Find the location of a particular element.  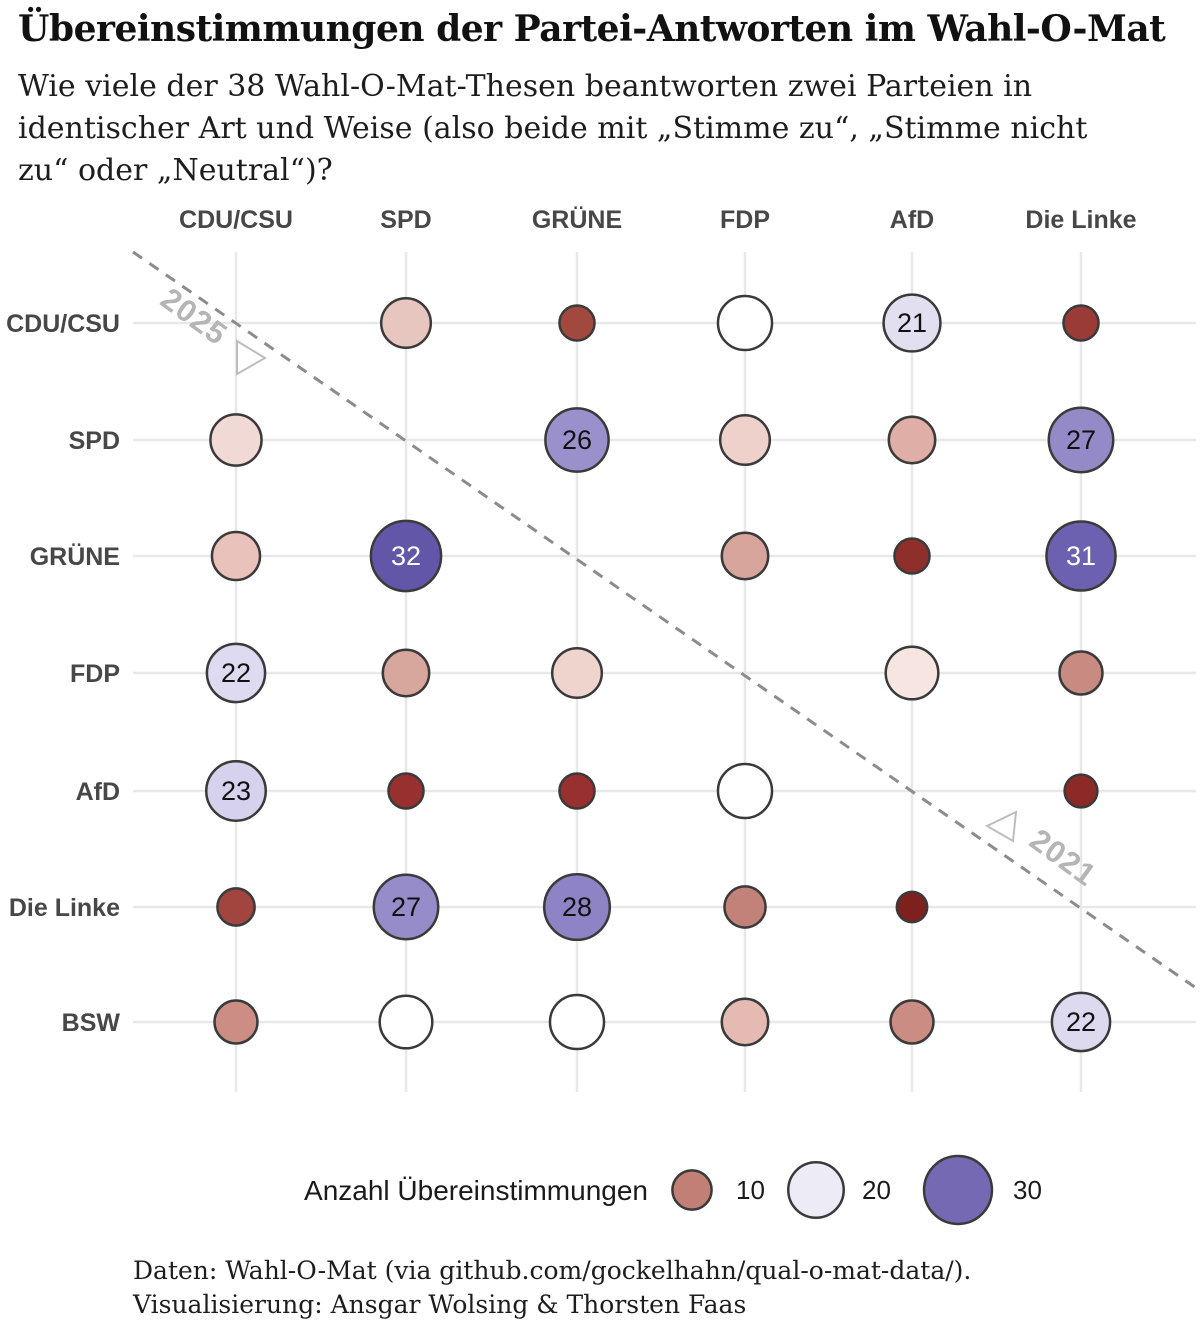

bubble-Die Linke-GRÜNE is located at coordinates (577, 907).